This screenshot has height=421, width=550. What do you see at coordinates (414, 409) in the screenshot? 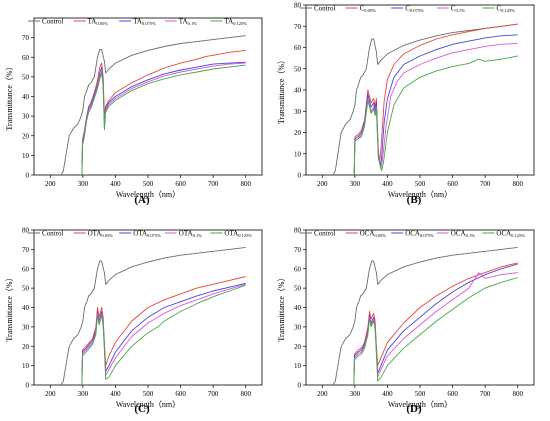
I see `panel-label: (D)` at bounding box center [414, 409].